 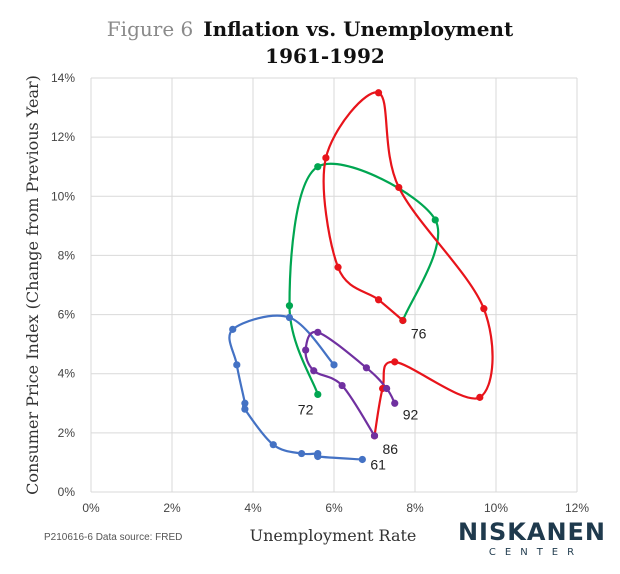 I want to click on y-tick-label: 4%, so click(x=67, y=374).